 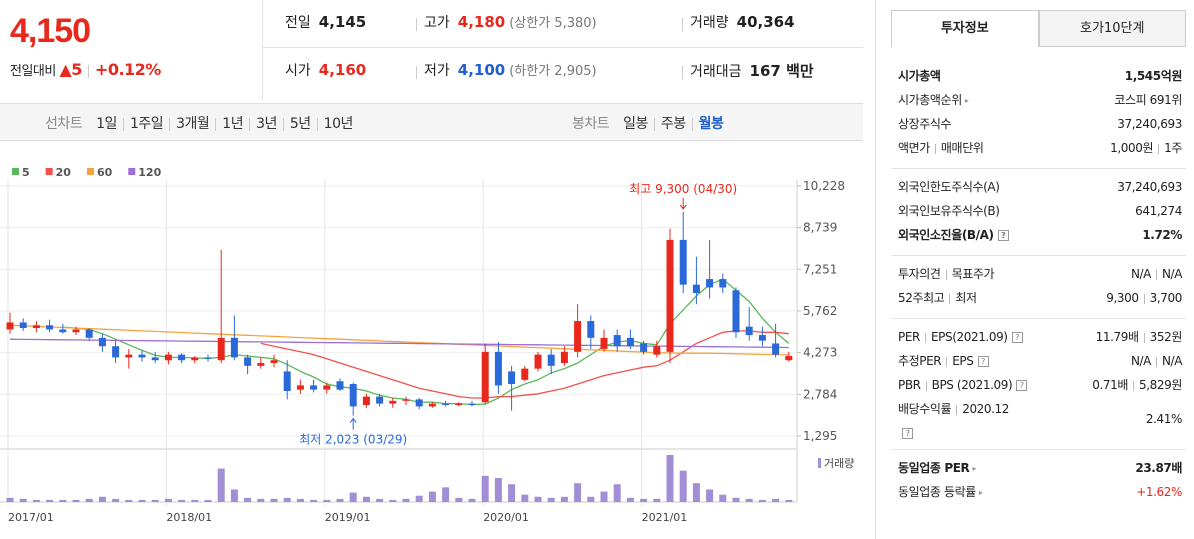 I want to click on info-label-part: 동일업종 PER, so click(x=934, y=468).